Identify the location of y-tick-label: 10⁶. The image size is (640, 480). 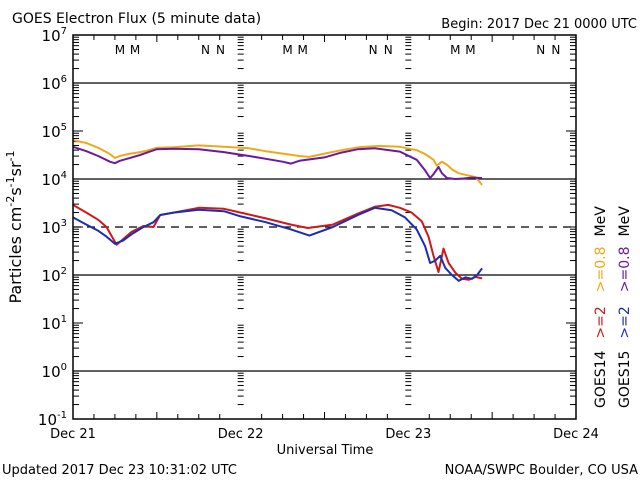
(54, 83).